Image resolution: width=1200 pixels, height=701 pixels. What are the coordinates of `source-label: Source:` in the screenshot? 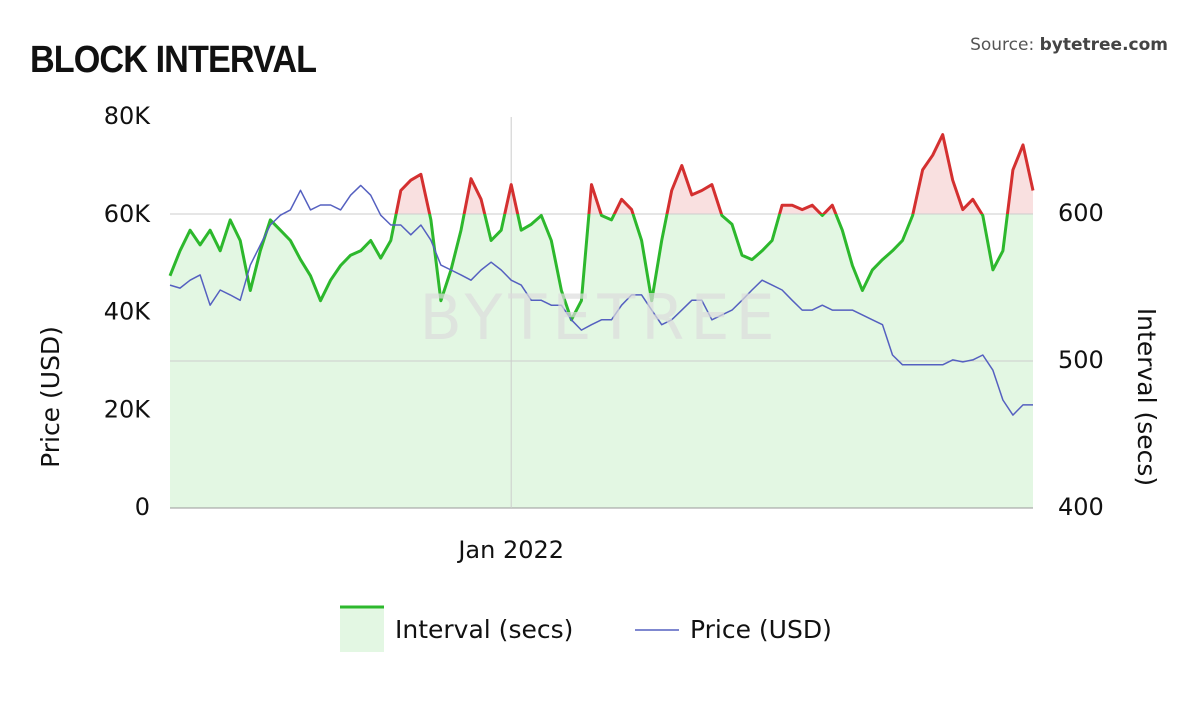 It's located at (1002, 45).